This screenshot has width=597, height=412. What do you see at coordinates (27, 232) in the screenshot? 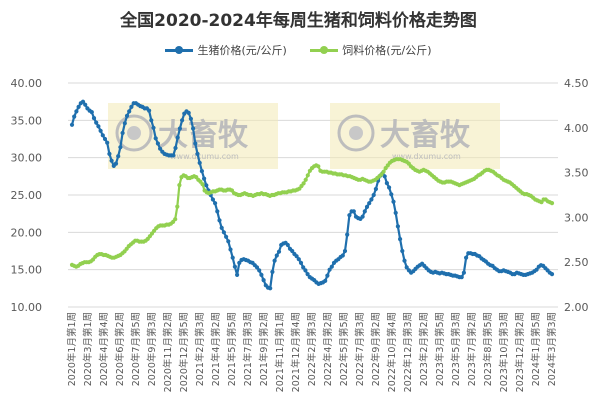
I see `y-left-tick-label: 20.00` at bounding box center [27, 232].